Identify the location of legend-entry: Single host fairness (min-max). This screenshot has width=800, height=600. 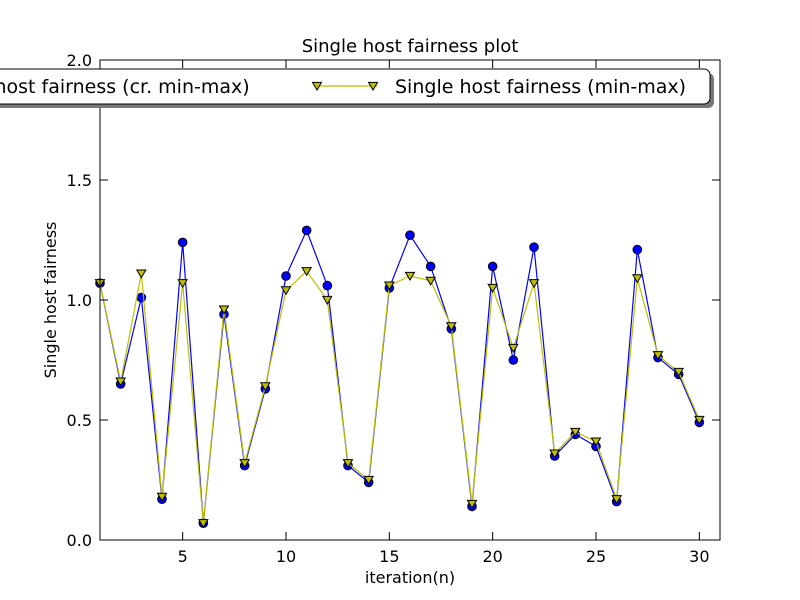
(498, 87).